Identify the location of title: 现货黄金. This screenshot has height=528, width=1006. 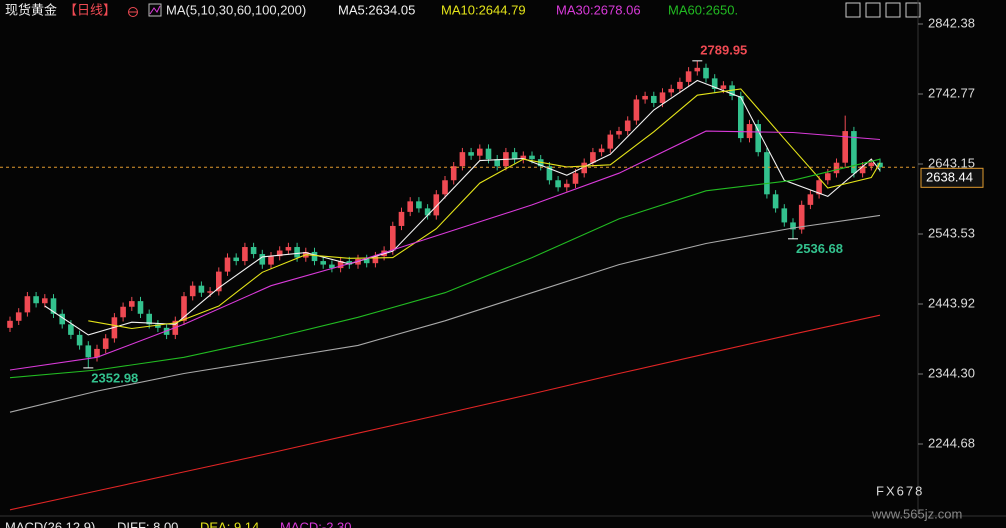
(31, 9).